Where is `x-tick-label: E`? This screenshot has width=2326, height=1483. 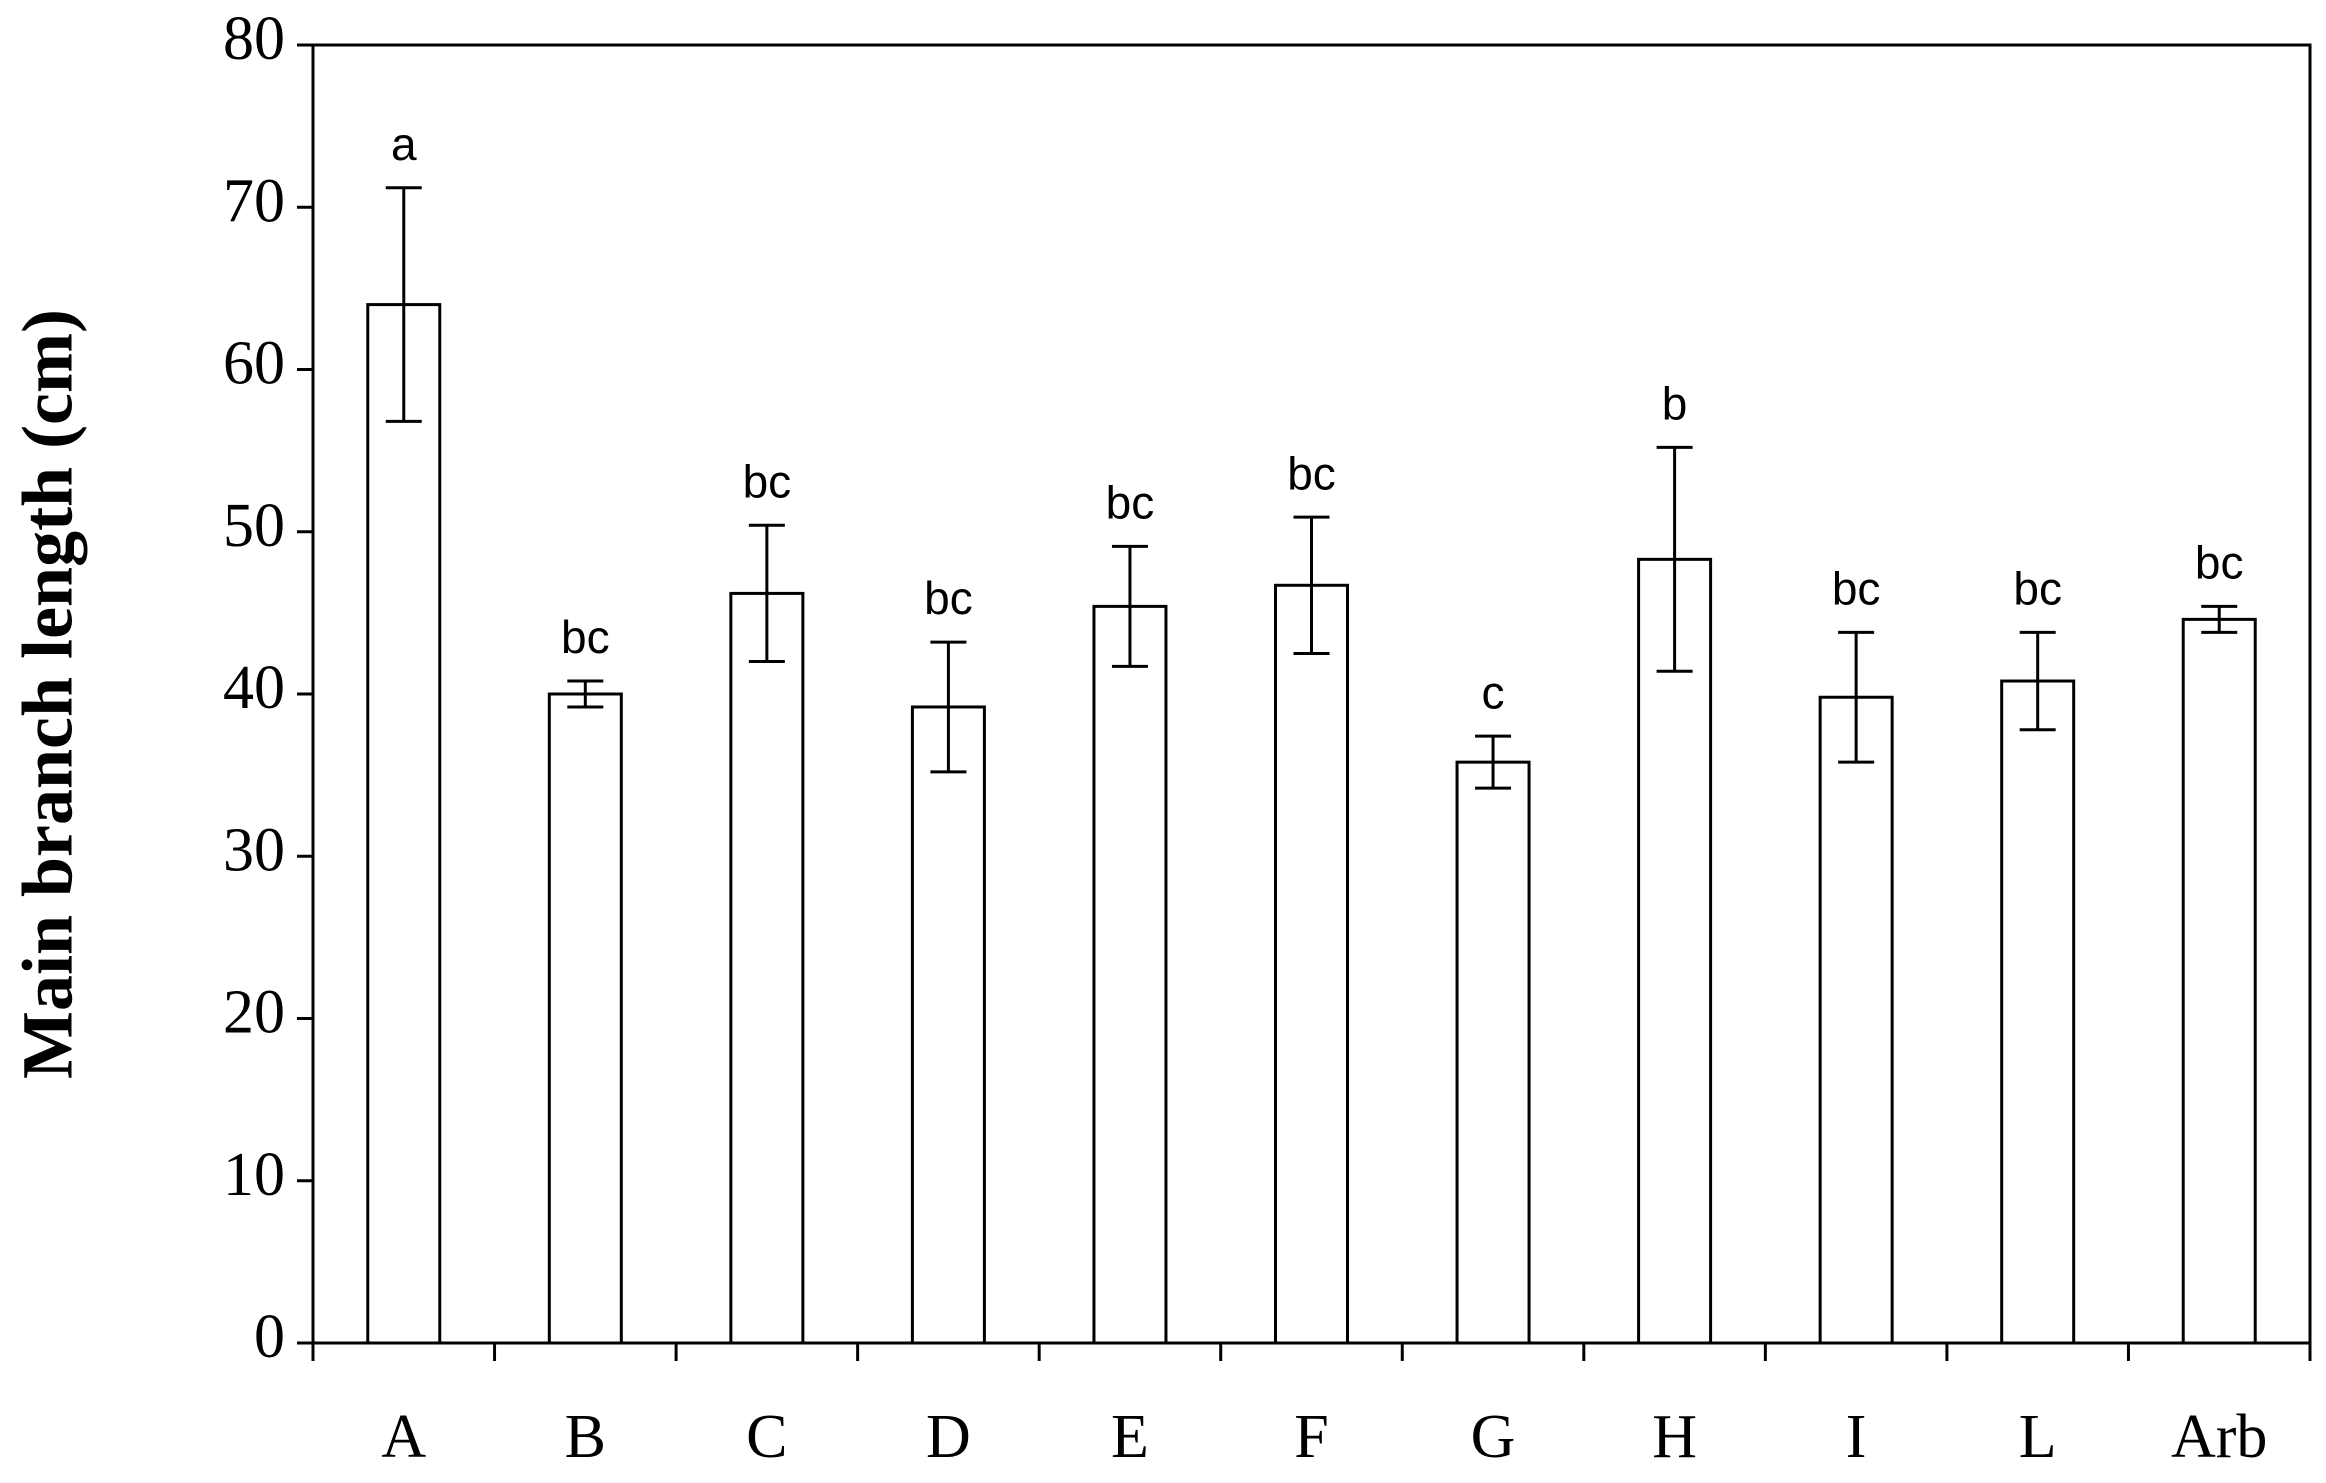 x-tick-label: E is located at coordinates (1130, 1437).